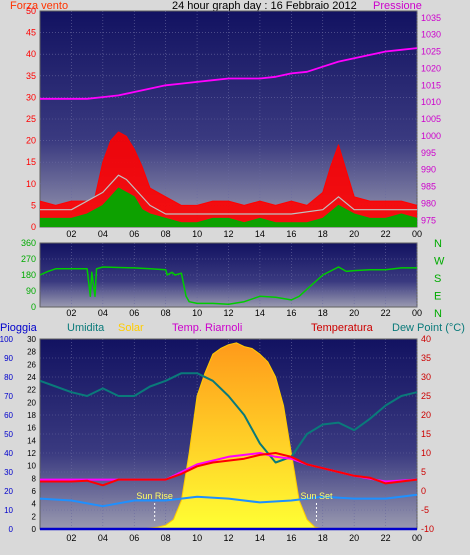 The width and height of the screenshot is (470, 555). What do you see at coordinates (8, 358) in the screenshot?
I see `rain-tick-label: 90` at bounding box center [8, 358].